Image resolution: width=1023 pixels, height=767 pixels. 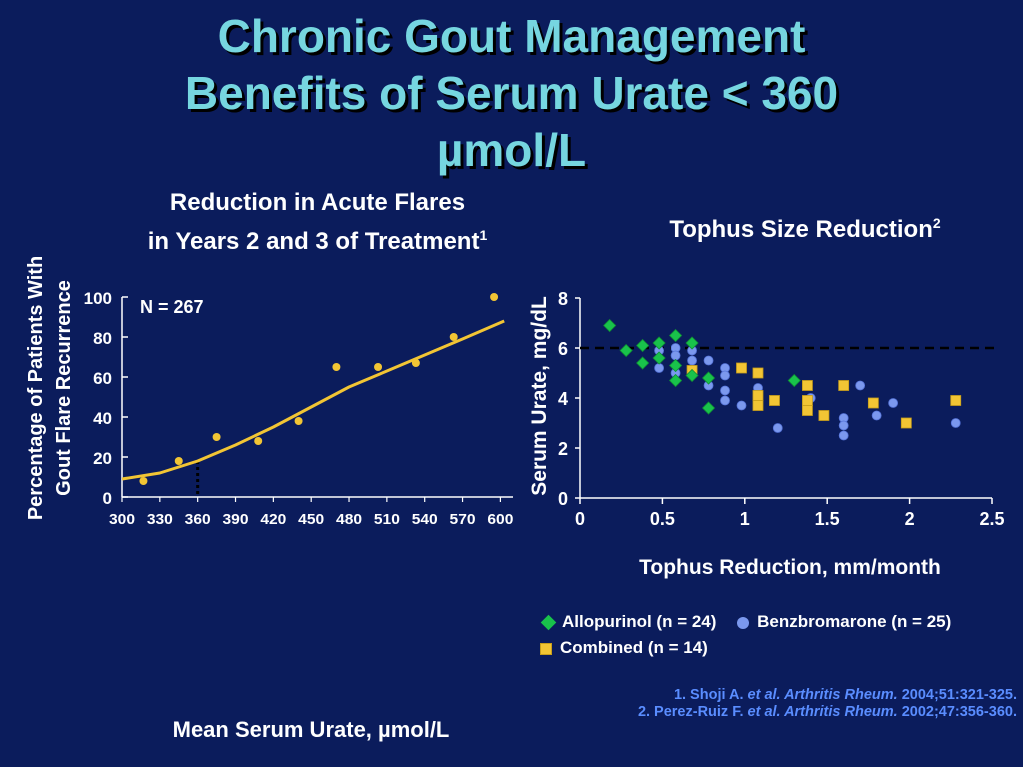 I want to click on x-tick-label: 570, so click(x=463, y=519).